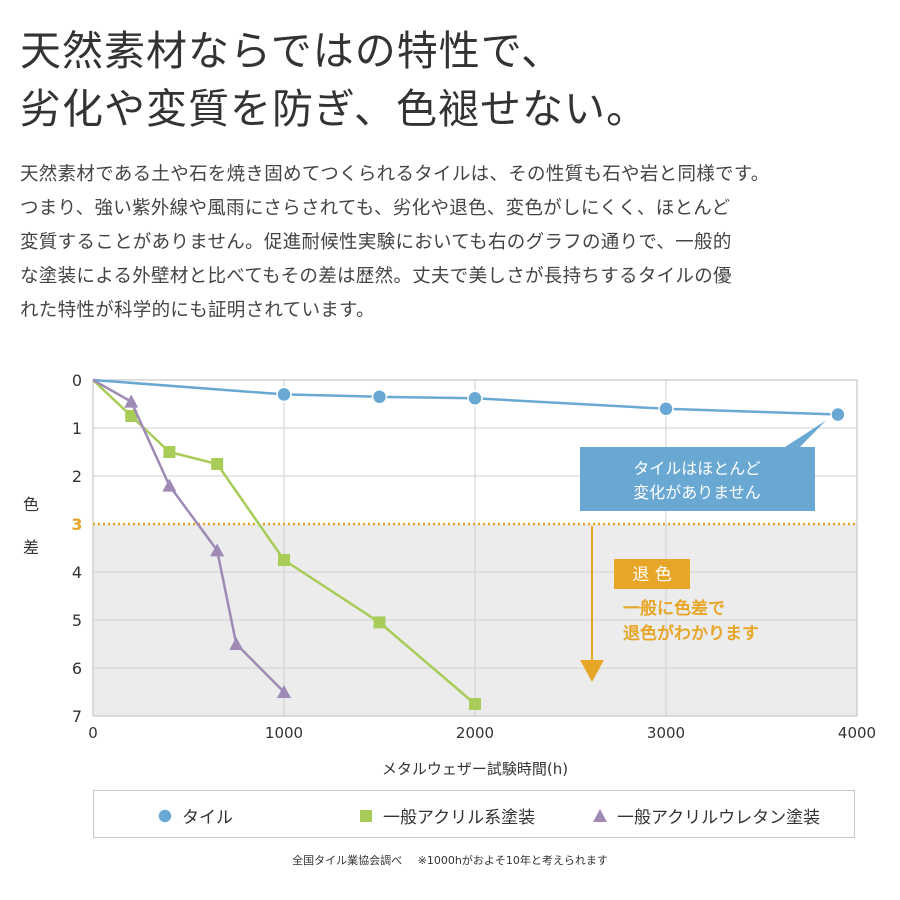 The width and height of the screenshot is (900, 900). What do you see at coordinates (857, 733) in the screenshot?
I see `x-tick-label: 4000` at bounding box center [857, 733].